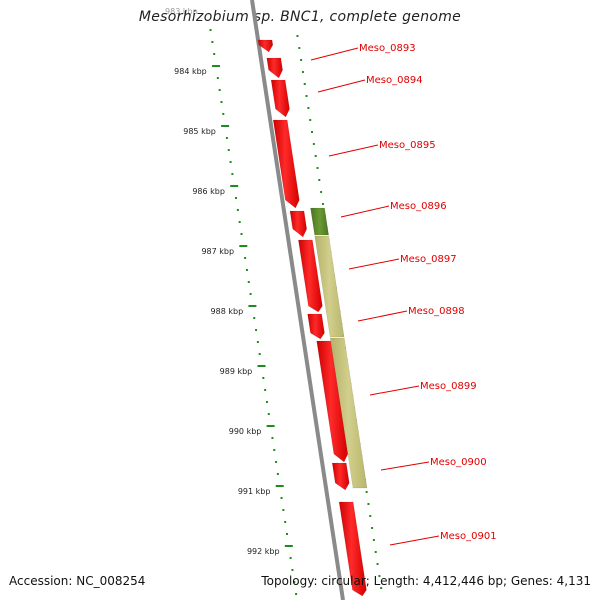  Describe the element at coordinates (418, 206) in the screenshot. I see `gene-label: Meso_0896` at that location.